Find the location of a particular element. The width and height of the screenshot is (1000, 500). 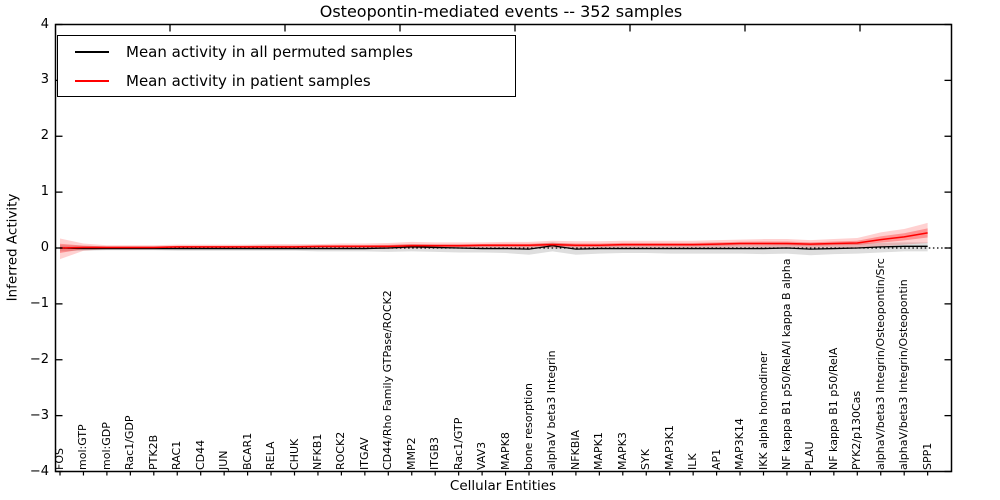

x-tick-label: mol:GTP is located at coordinates (83, 446).